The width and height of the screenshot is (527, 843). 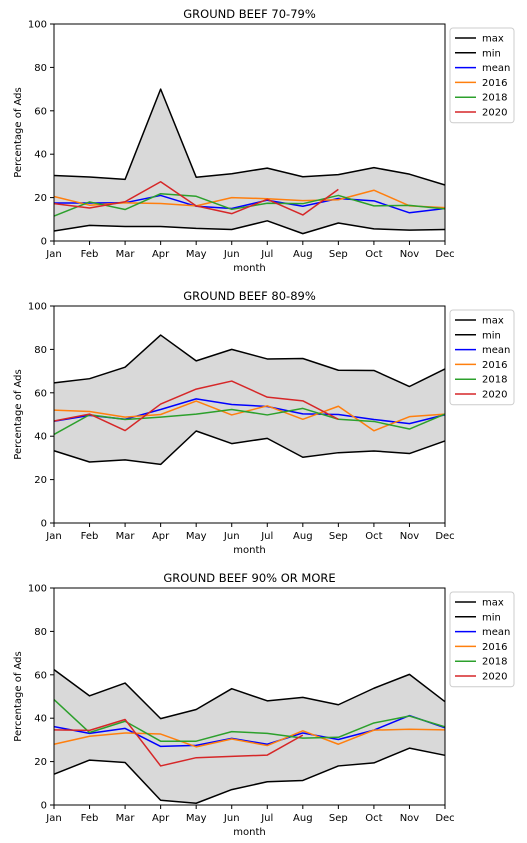 I want to click on series-line-max, so click(x=249, y=137).